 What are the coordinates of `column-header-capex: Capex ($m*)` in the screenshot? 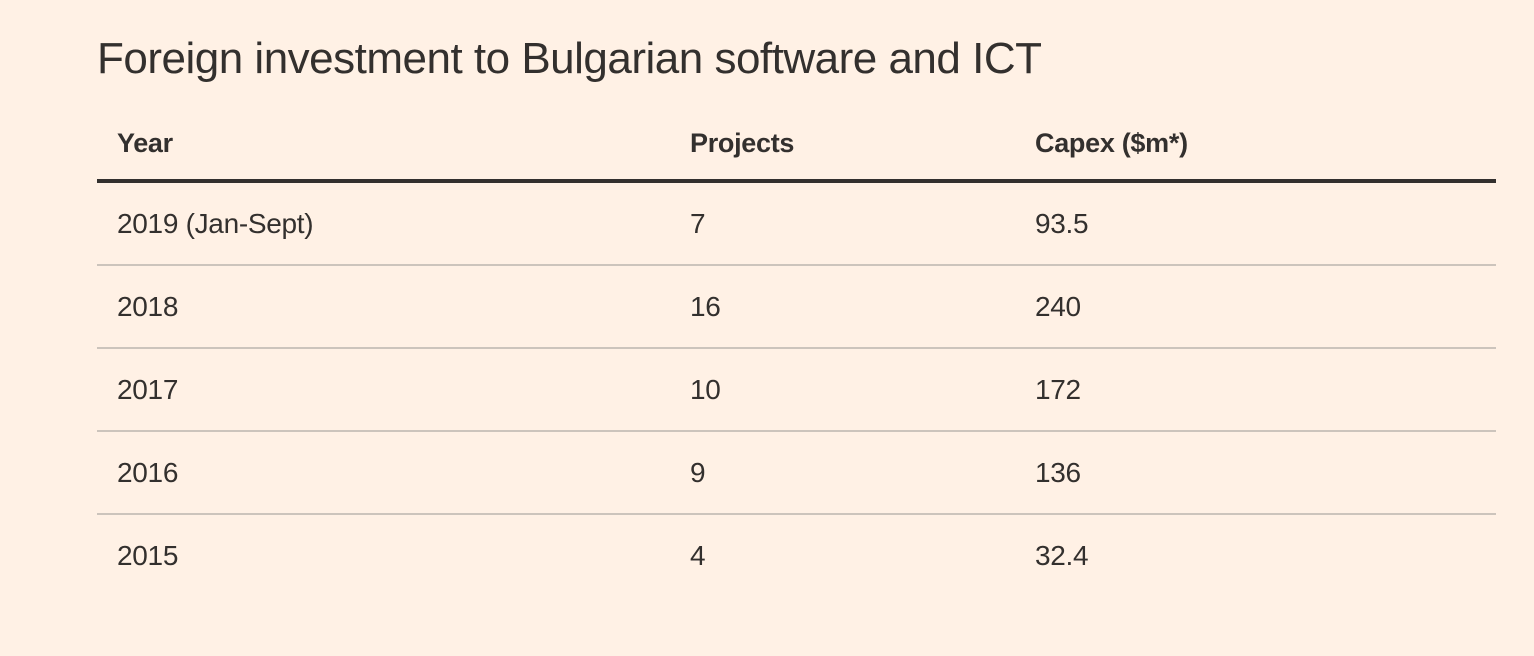 It's located at (1265, 134).